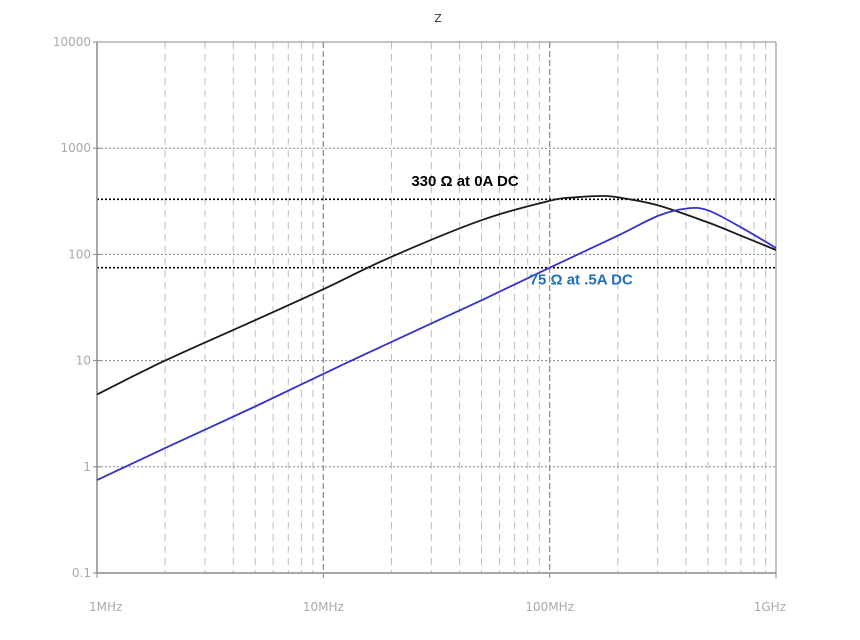 Image resolution: width=860 pixels, height=640 pixels. Describe the element at coordinates (87, 467) in the screenshot. I see `y-tick-label: 1` at that location.